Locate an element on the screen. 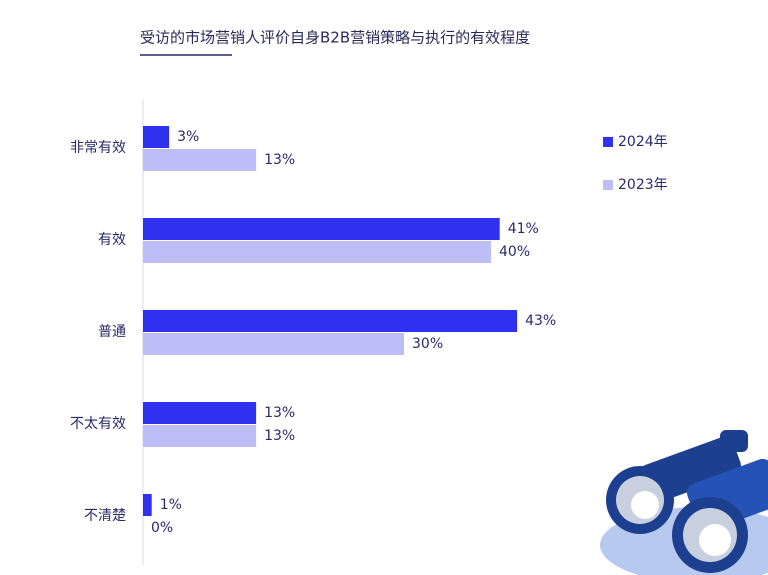  value-label: 43% is located at coordinates (540, 321).